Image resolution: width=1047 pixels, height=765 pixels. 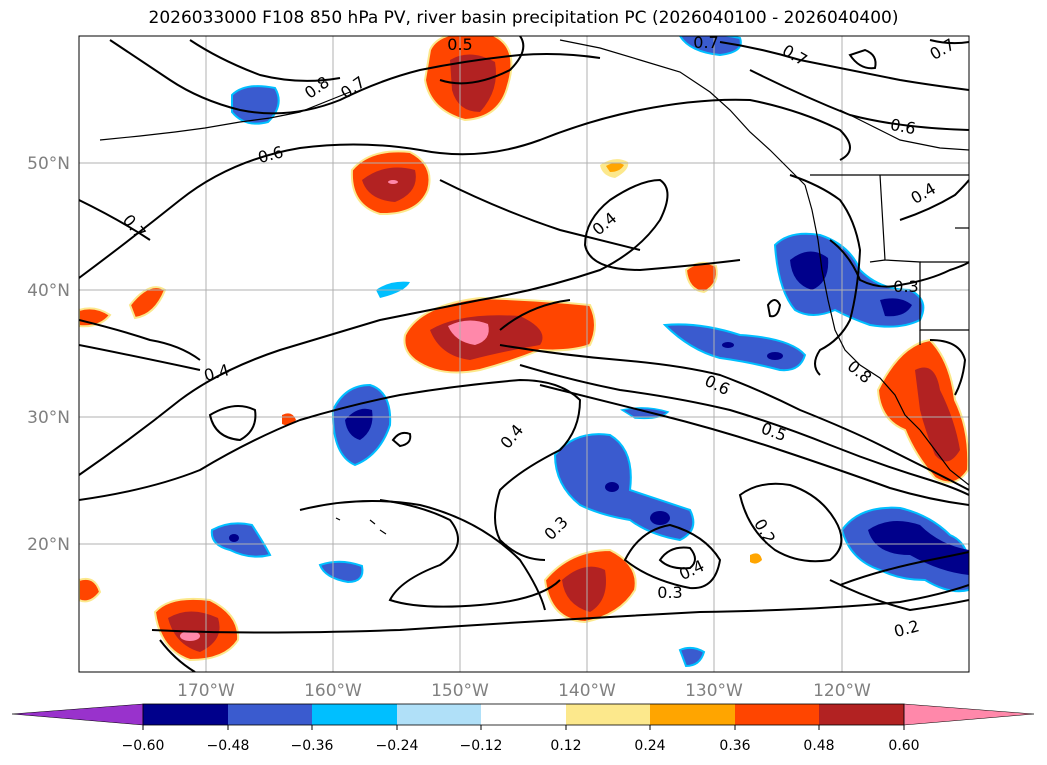 What do you see at coordinates (649, 746) in the screenshot?
I see `colorbar-tick-label: 0.24` at bounding box center [649, 746].